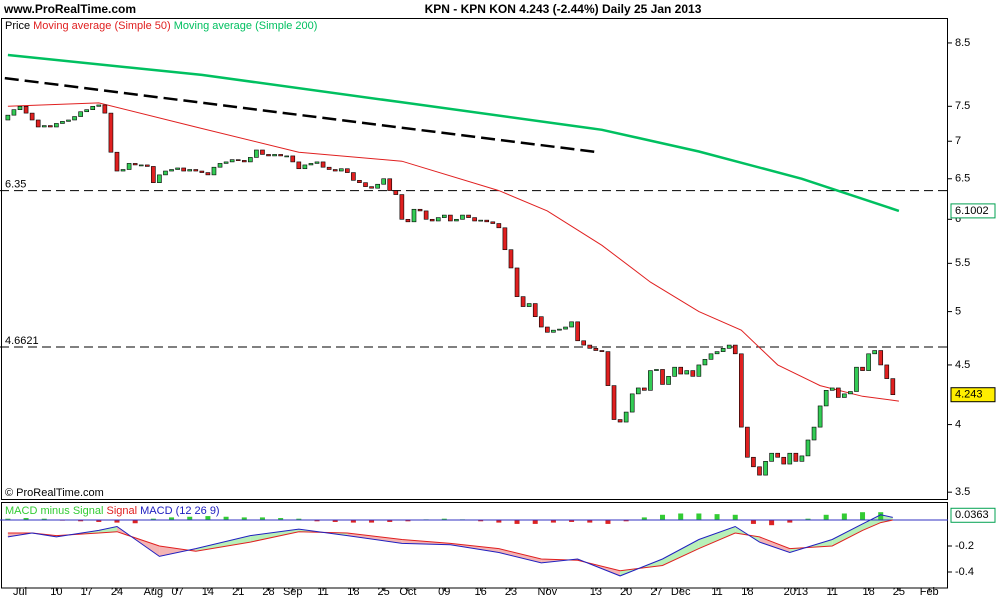 The height and width of the screenshot is (600, 1000). Describe the element at coordinates (681, 592) in the screenshot. I see `x-tick-label: Dec` at that location.